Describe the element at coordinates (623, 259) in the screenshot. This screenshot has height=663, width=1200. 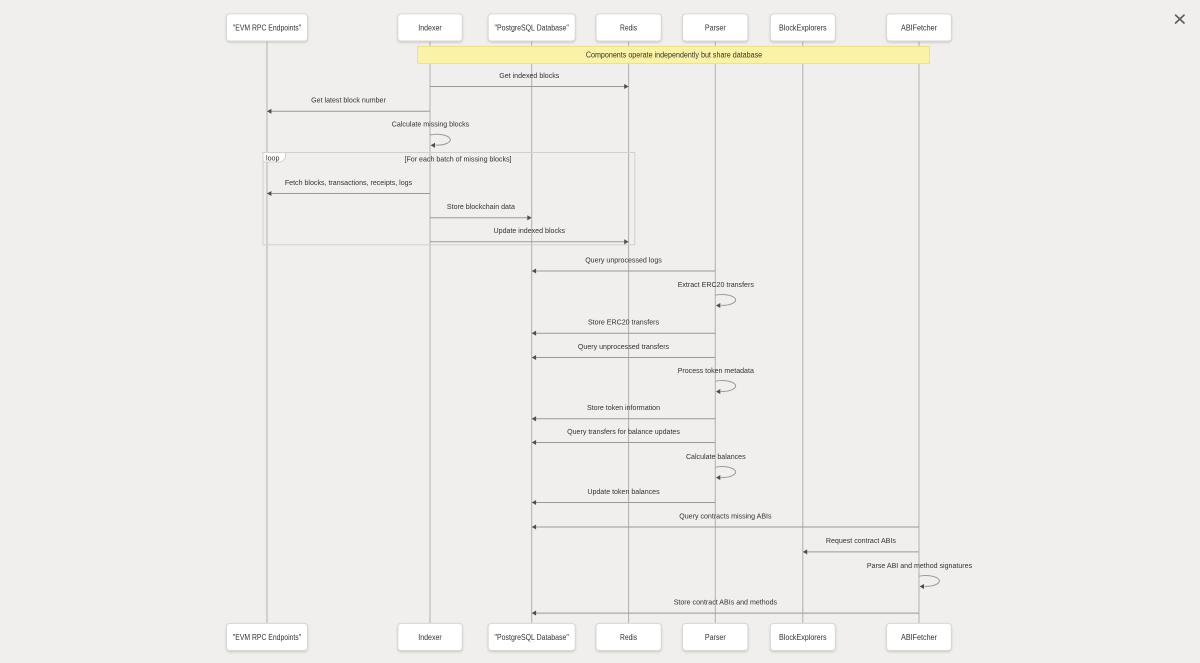
I see `svg-text: Query unprocessed logs` at that location.